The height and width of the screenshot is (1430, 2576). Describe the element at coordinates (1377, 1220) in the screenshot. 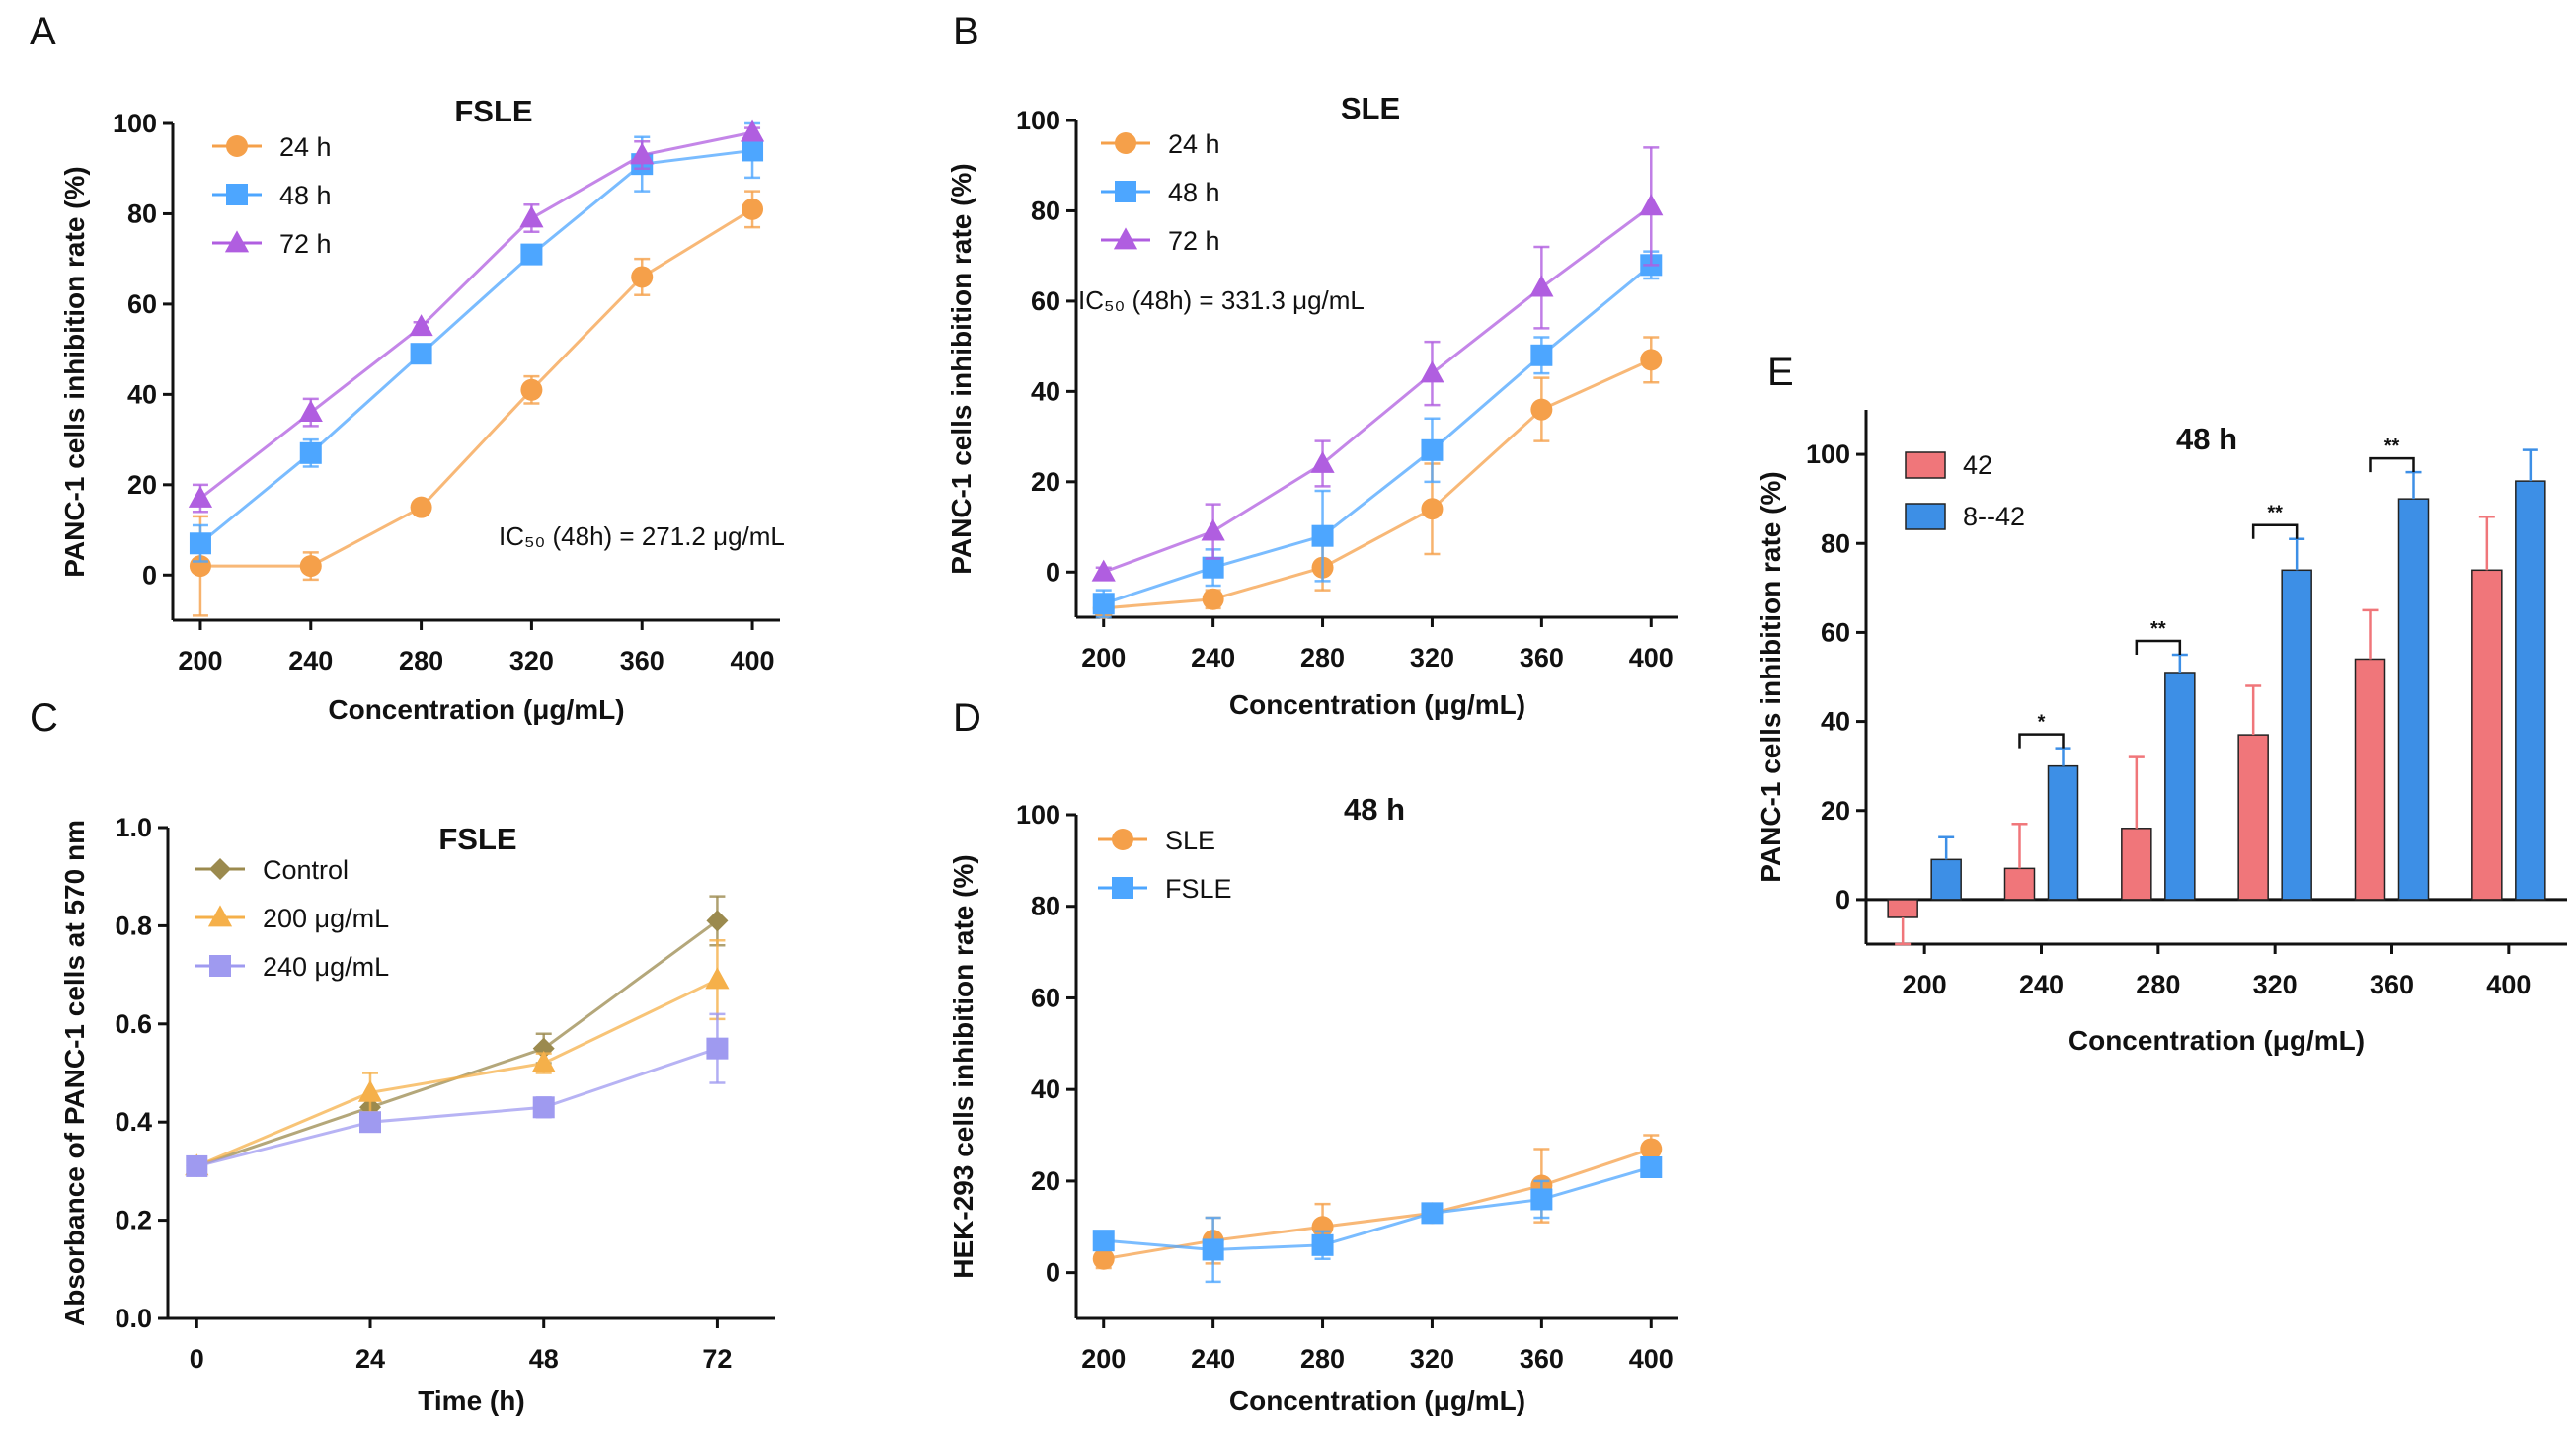

I see `series-fsle` at that location.